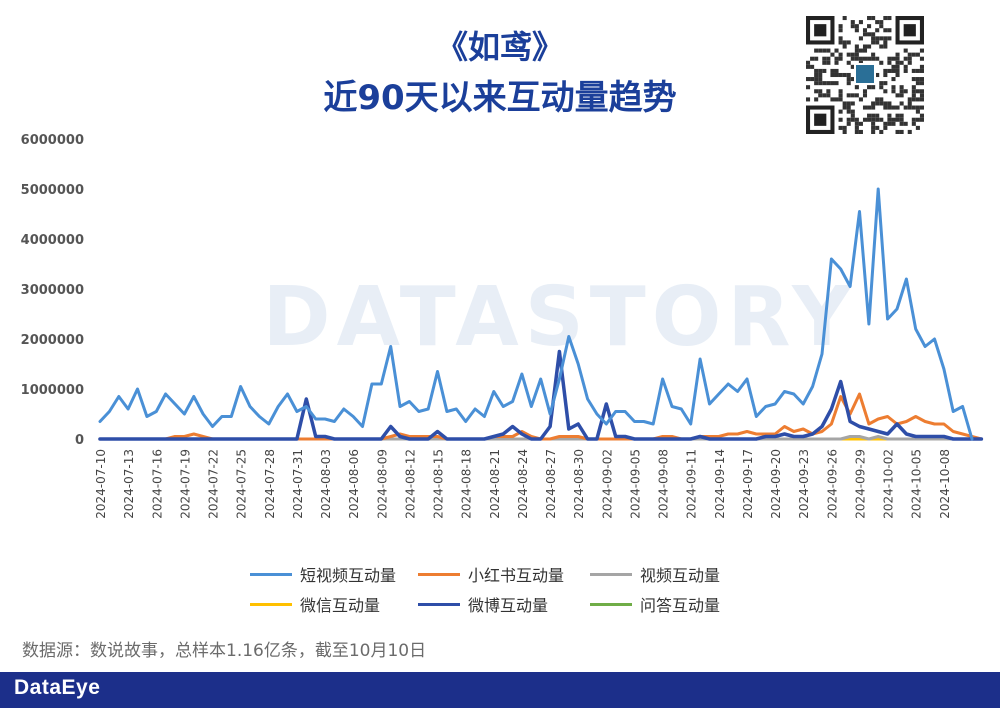 The height and width of the screenshot is (708, 1000). I want to click on legend-label: 短视频互动量, so click(348, 575).